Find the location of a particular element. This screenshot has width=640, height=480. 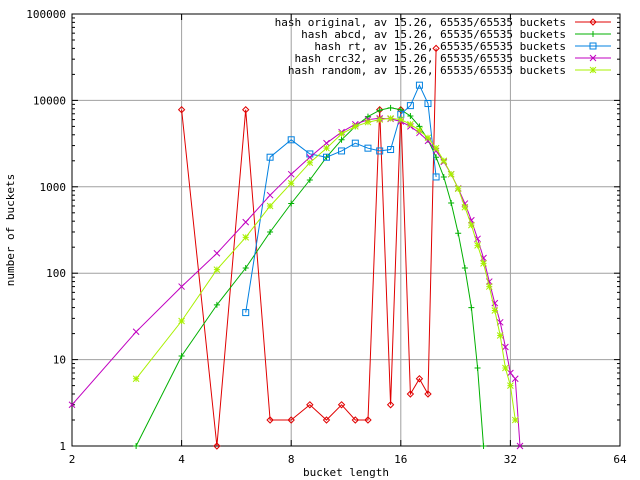

legend-entry-label: hash rt, av 15.26, 65535/65535 buckets is located at coordinates (440, 46).